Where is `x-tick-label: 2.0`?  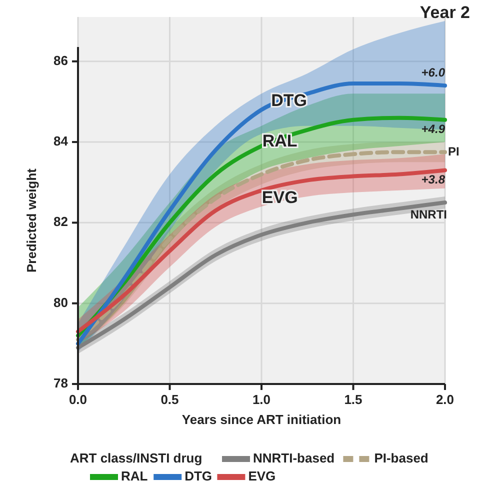
x-tick-label: 2.0 is located at coordinates (445, 399).